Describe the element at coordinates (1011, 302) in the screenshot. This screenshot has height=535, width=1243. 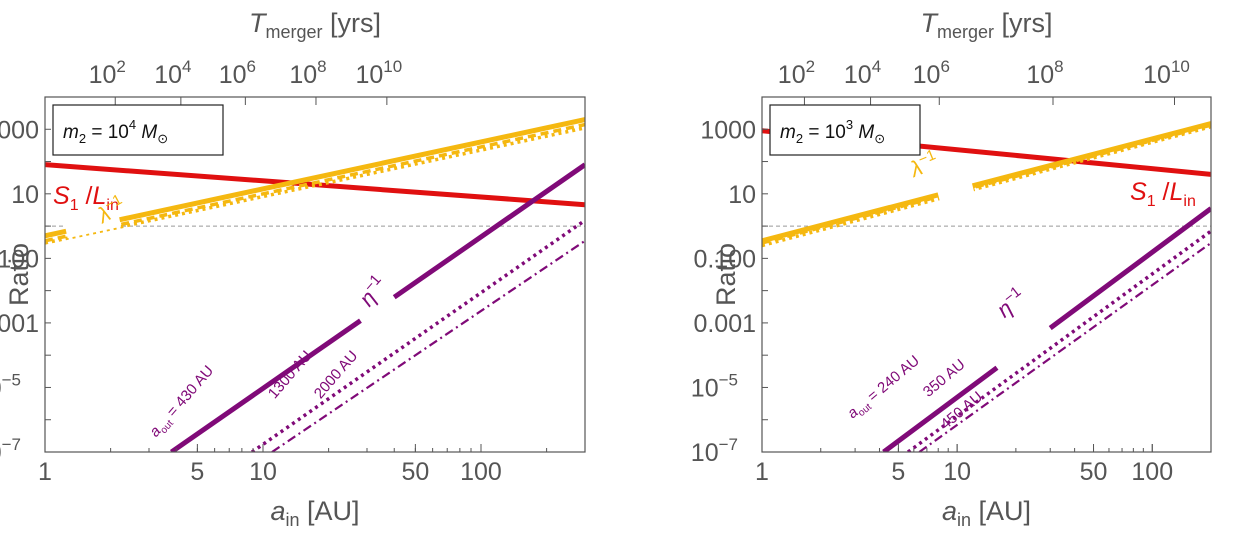
I see `eta-label: η−1` at that location.